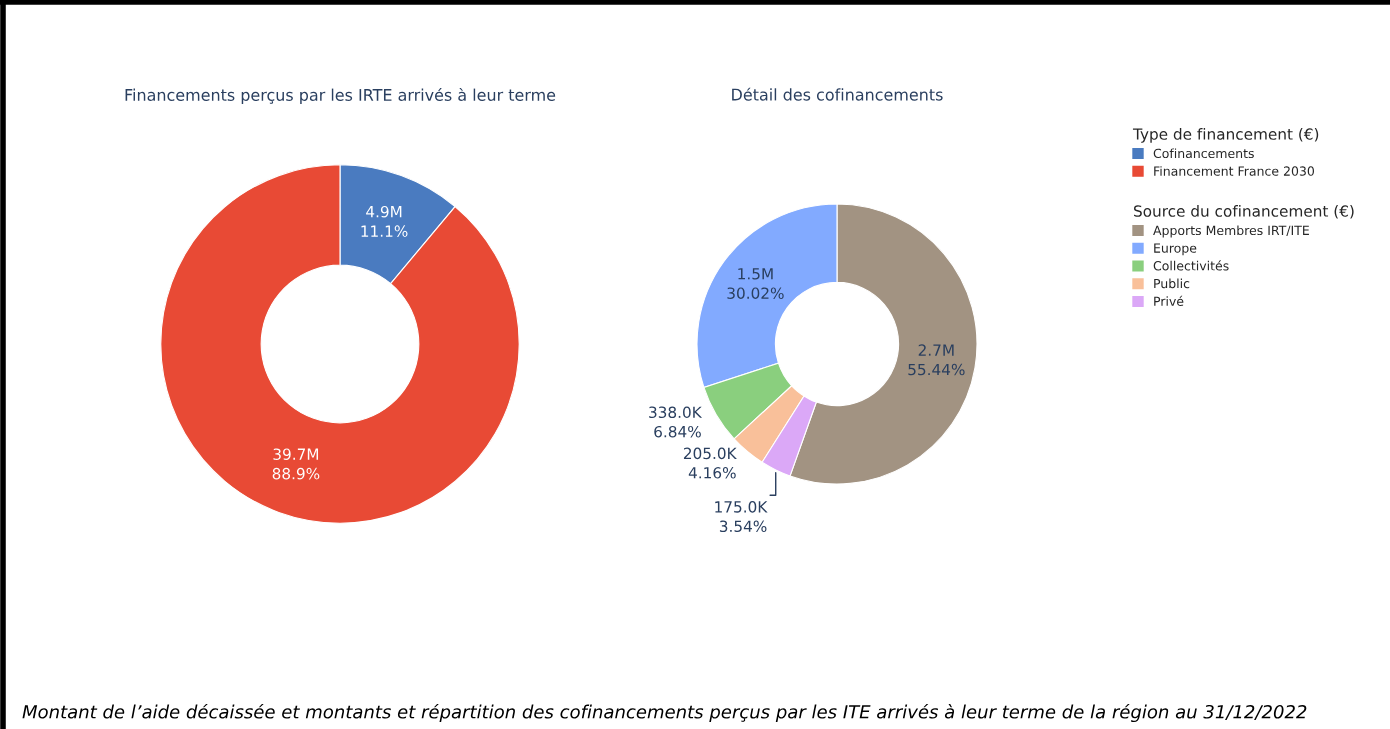  Describe the element at coordinates (1225, 135) in the screenshot. I see `legend-title: Type de financement (€)` at that location.